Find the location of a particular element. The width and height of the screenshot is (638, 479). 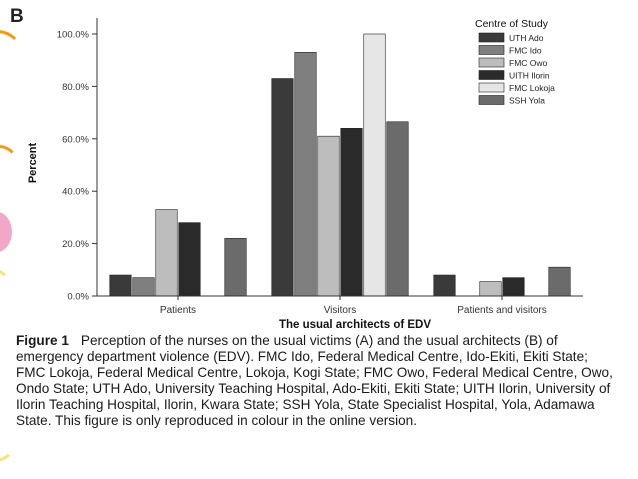

y-axis: 0.0% 20.0% 40.0% 60.0% 80.0% 100.0% is located at coordinates (77, 160).